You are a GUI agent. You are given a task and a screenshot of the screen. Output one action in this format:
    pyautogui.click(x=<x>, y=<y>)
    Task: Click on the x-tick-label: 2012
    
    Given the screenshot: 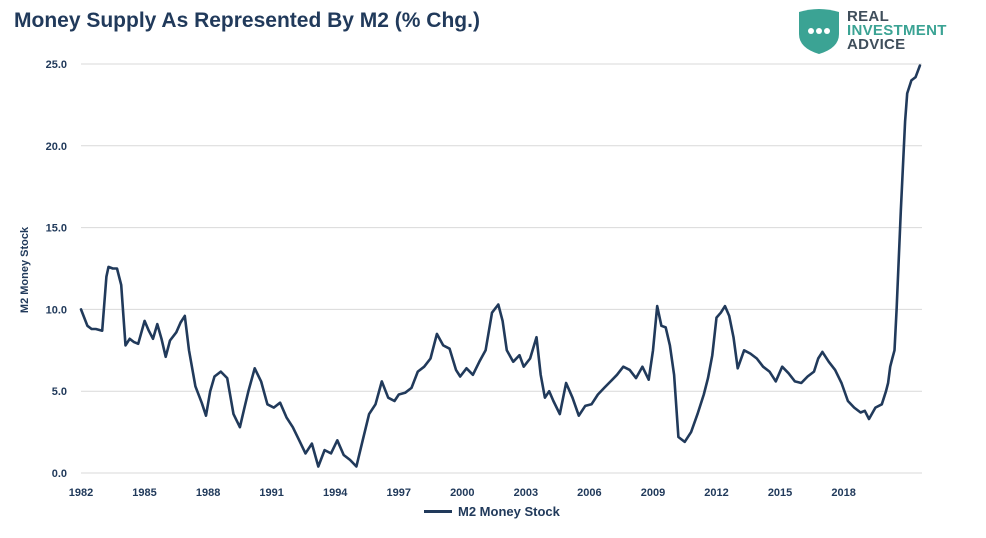 What is the action you would take?
    pyautogui.click(x=716, y=493)
    